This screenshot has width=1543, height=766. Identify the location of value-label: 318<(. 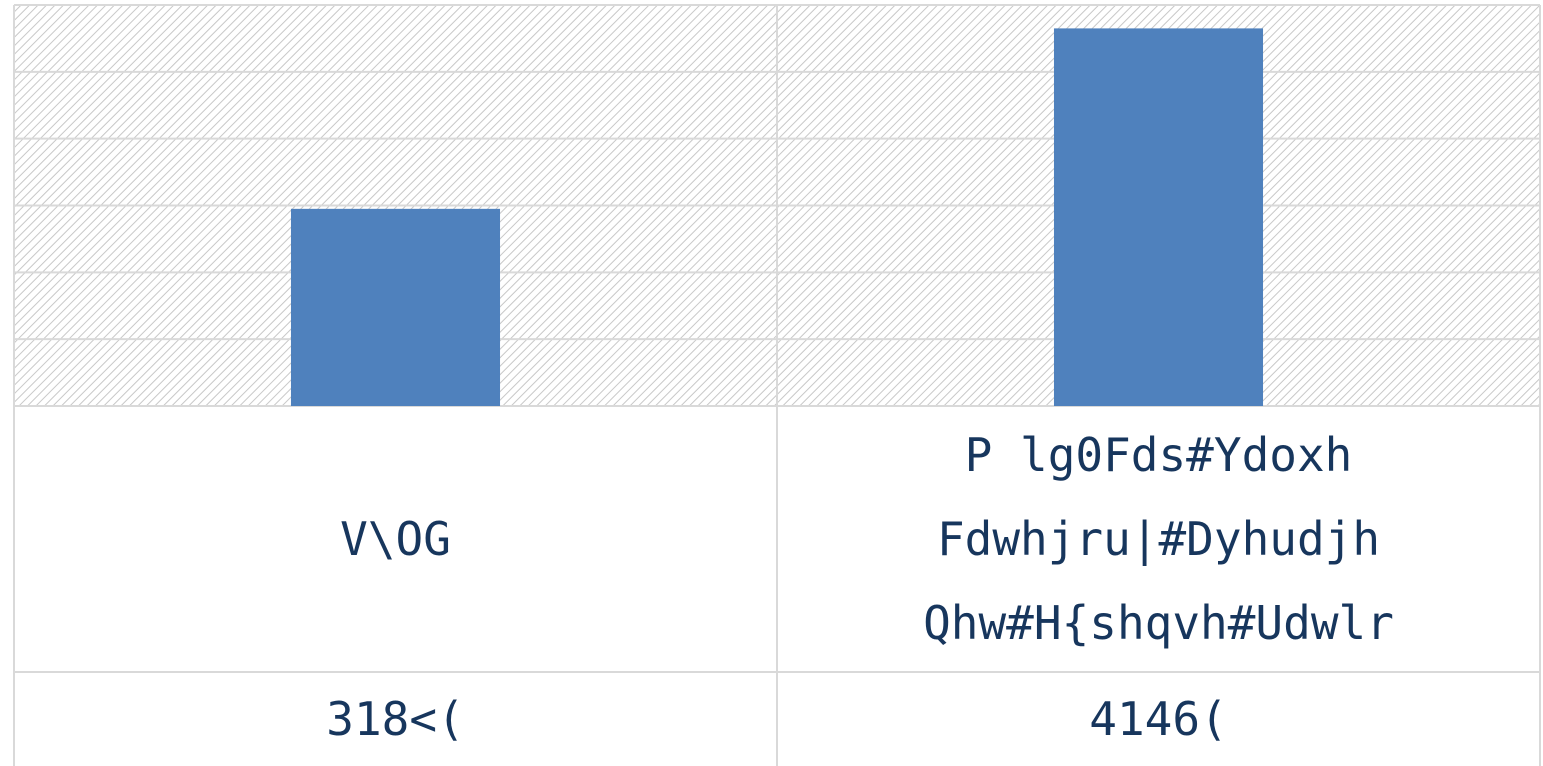
(395, 719).